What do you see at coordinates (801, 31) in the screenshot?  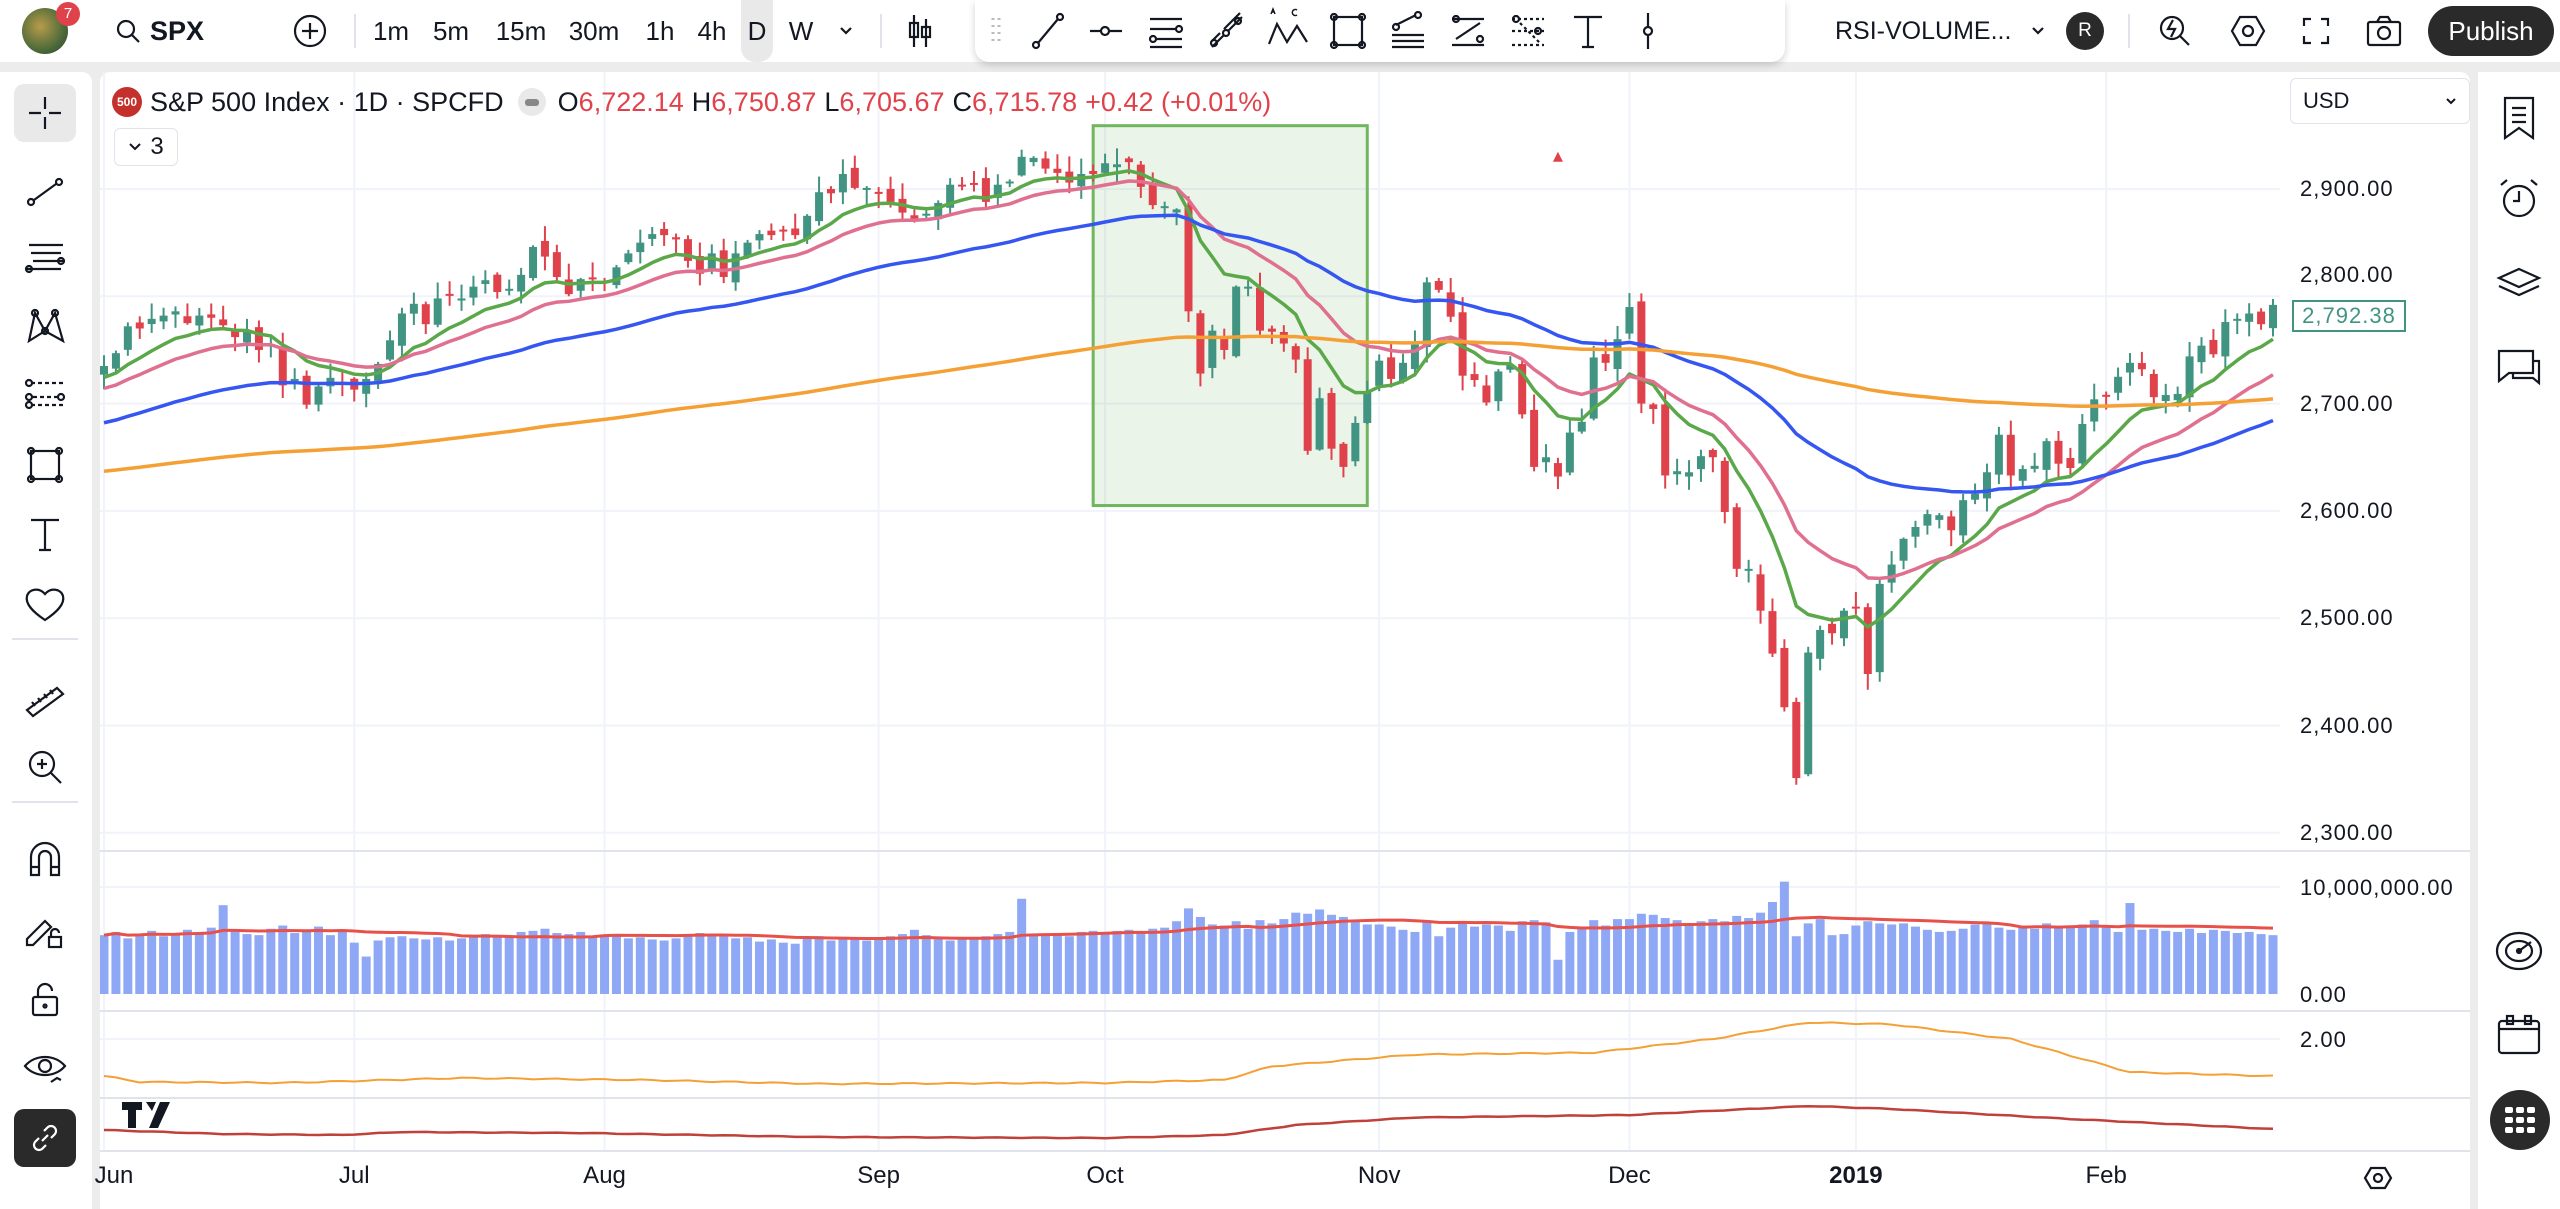 I see `interval-w: W` at bounding box center [801, 31].